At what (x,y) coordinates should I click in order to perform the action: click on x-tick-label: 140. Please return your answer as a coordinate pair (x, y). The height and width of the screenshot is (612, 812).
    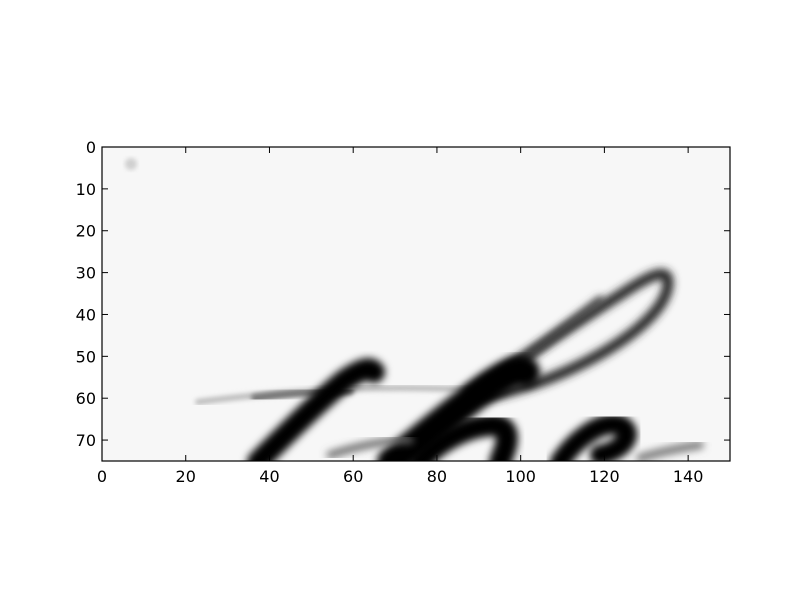
    Looking at the image, I should click on (688, 476).